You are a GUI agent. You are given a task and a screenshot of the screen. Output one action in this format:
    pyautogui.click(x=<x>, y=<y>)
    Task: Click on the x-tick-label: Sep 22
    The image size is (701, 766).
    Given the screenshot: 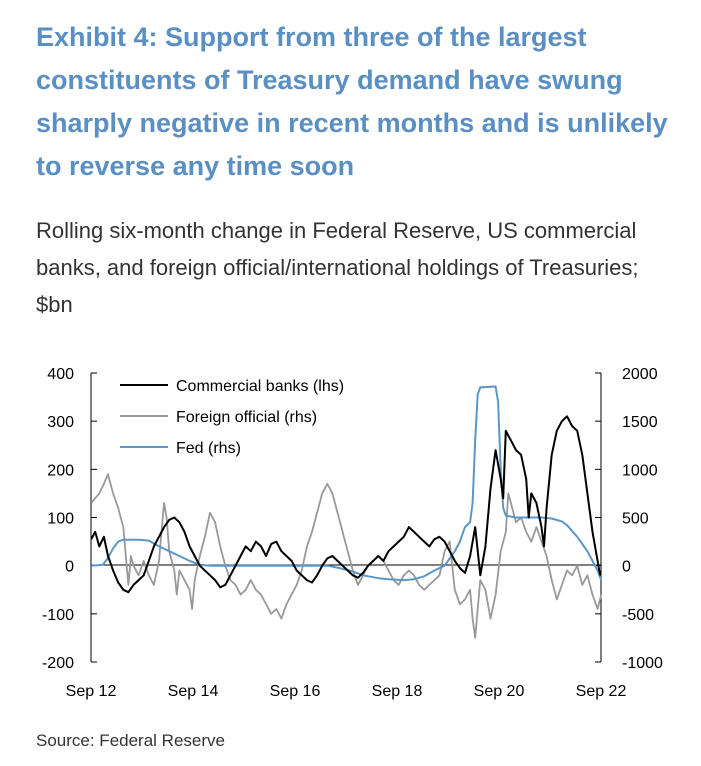 What is the action you would take?
    pyautogui.click(x=601, y=691)
    